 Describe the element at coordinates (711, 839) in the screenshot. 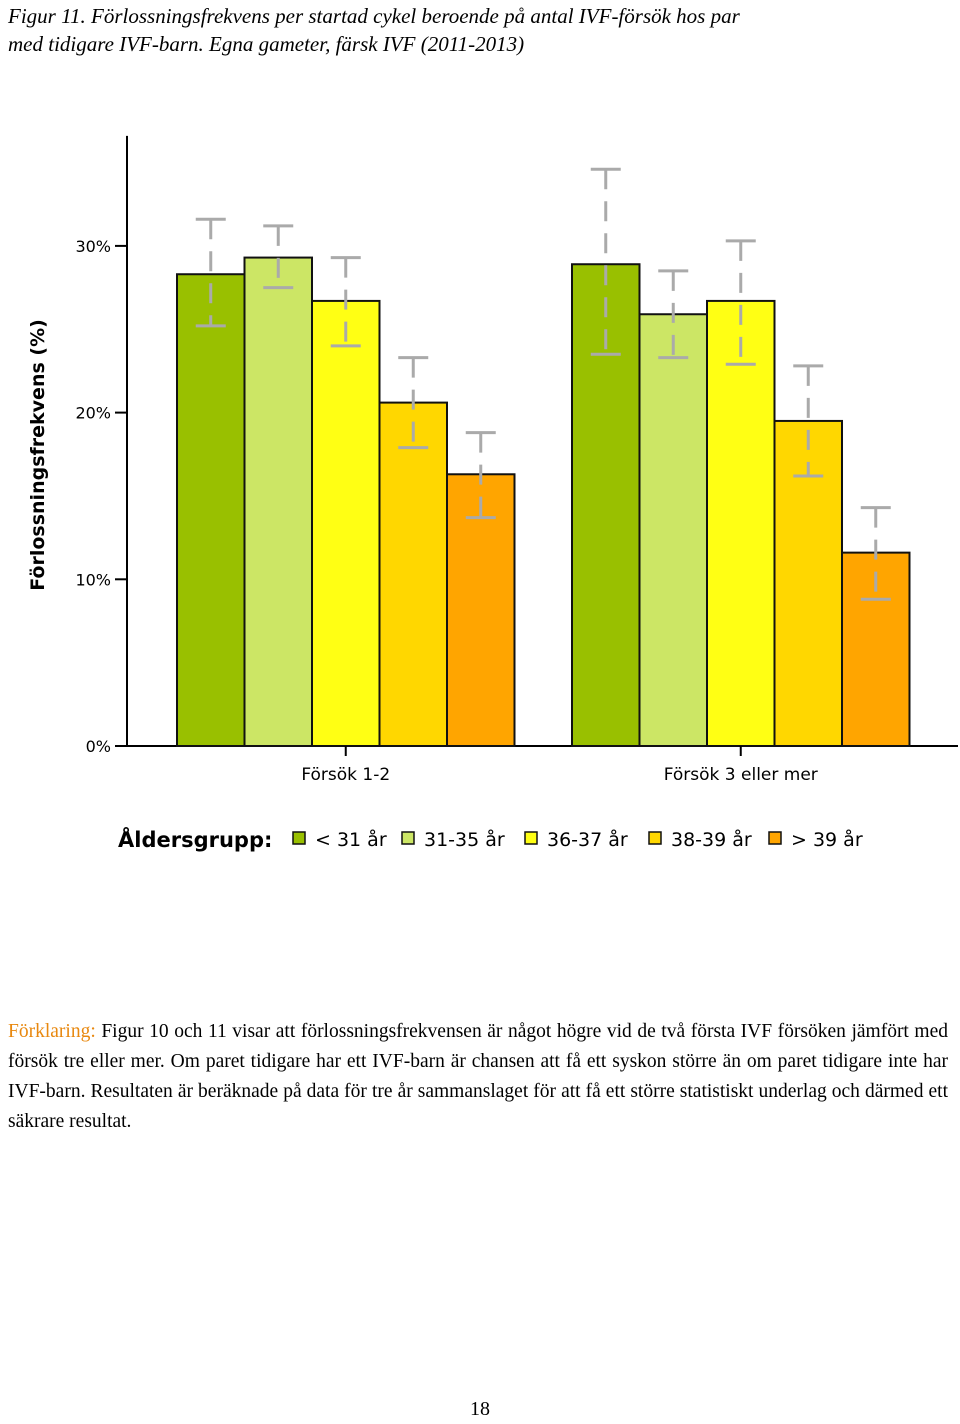

I see `legend-label: 38-39 år` at that location.